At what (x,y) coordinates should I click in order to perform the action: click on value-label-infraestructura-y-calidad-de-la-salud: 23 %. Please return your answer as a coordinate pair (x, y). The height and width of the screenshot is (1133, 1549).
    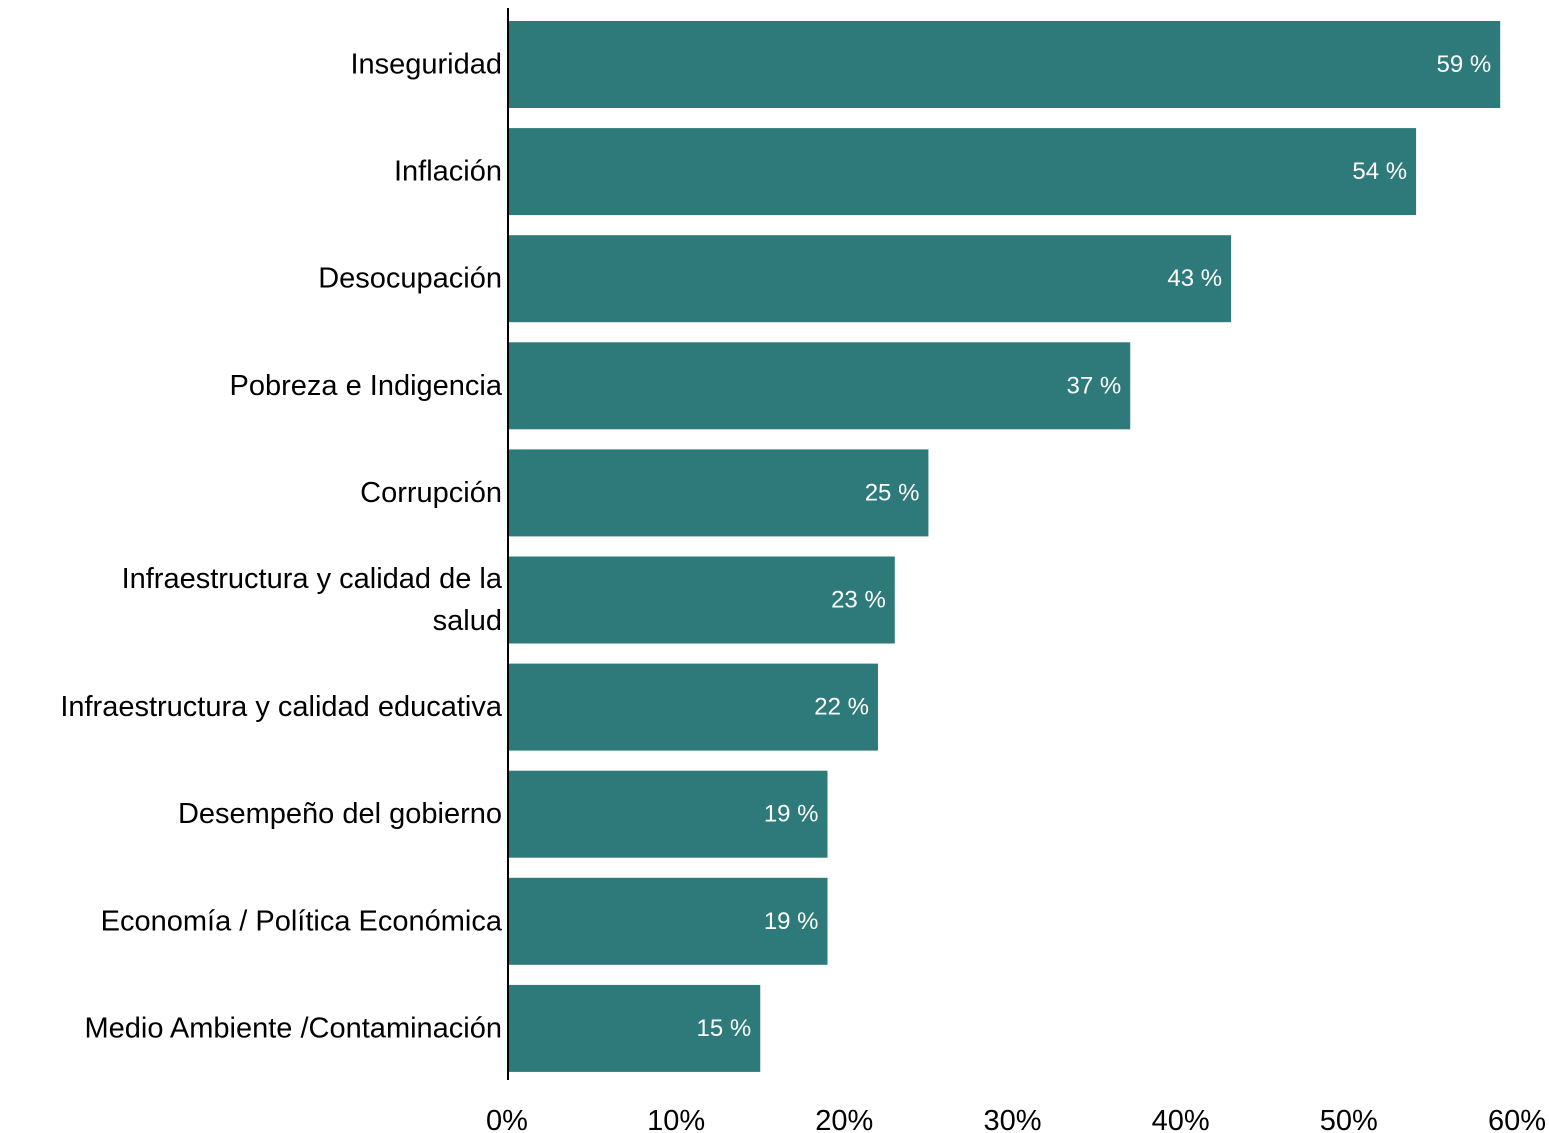
    Looking at the image, I should click on (858, 600).